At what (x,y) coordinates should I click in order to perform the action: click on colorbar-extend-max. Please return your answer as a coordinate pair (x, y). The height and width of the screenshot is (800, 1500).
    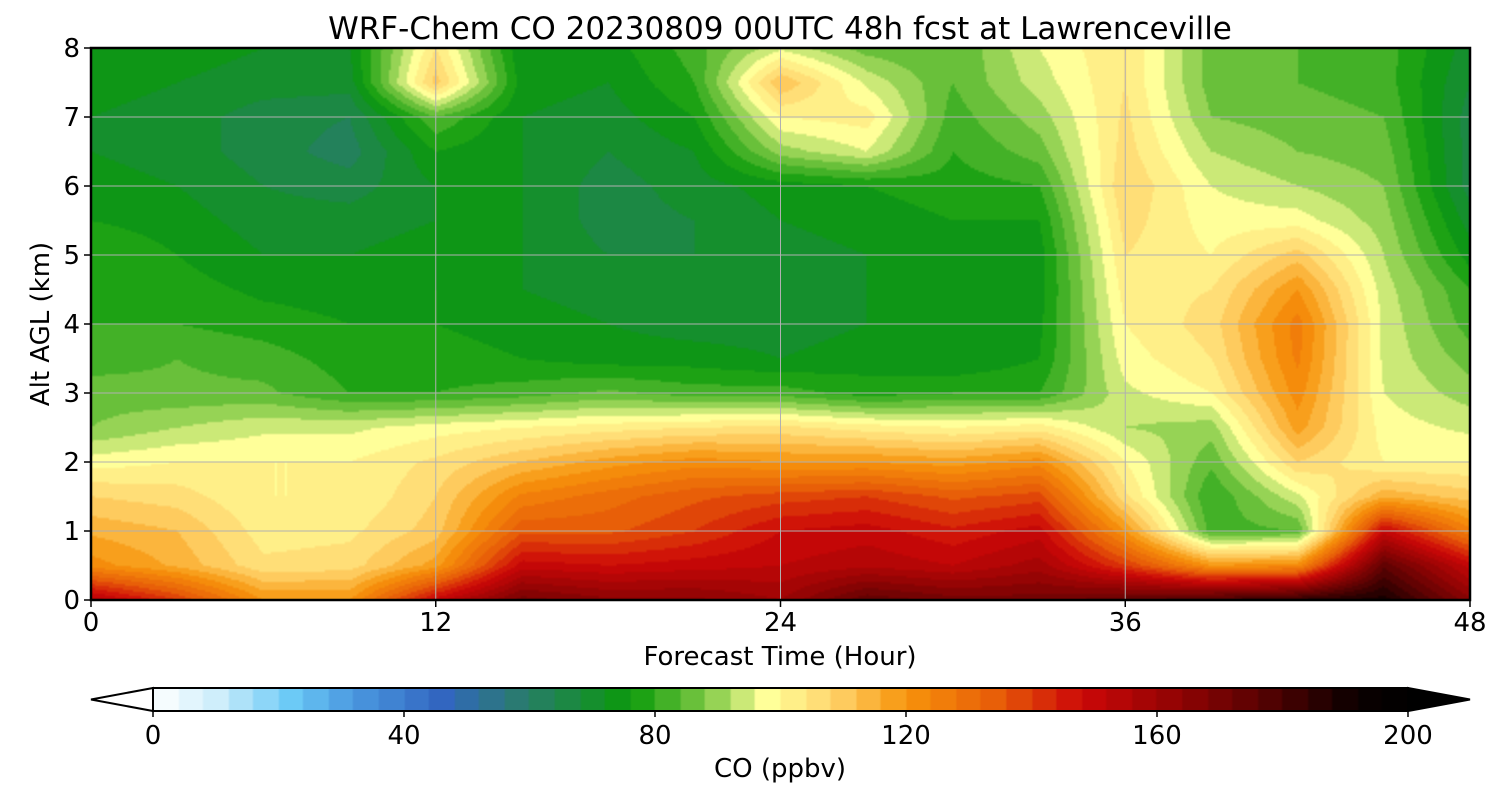
    Looking at the image, I should click on (1439, 699).